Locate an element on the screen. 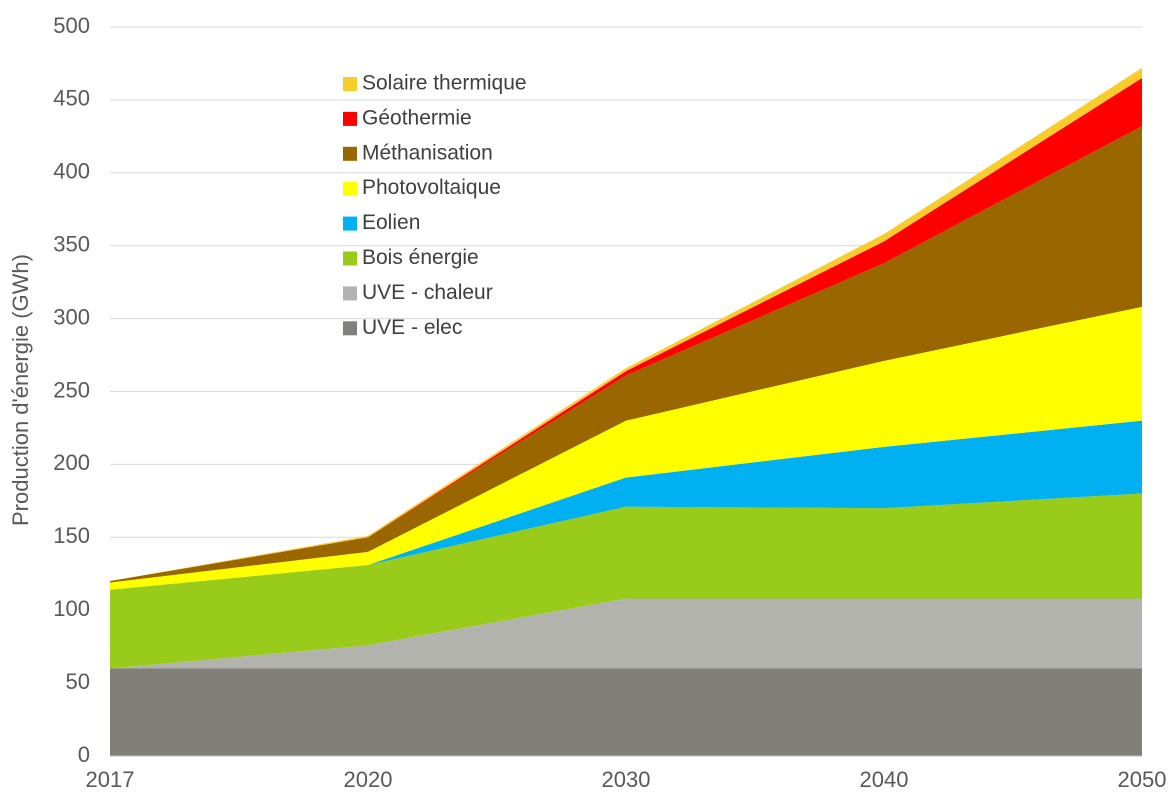 This screenshot has width=1173, height=799. y-axis-label: Production d'énergie (GWh) is located at coordinates (20, 390).